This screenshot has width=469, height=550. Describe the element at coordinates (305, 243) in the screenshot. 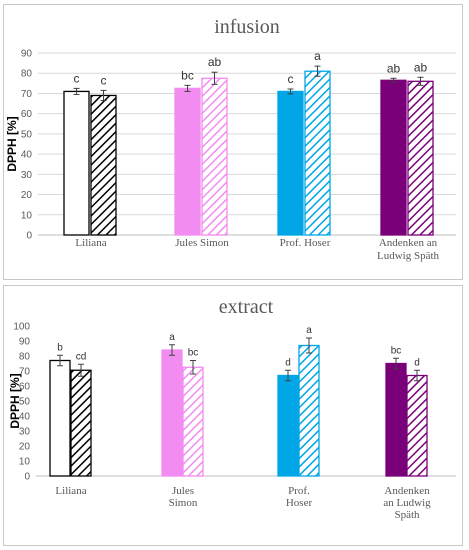

I see `infusion-category-label: Prof. Hoser` at that location.